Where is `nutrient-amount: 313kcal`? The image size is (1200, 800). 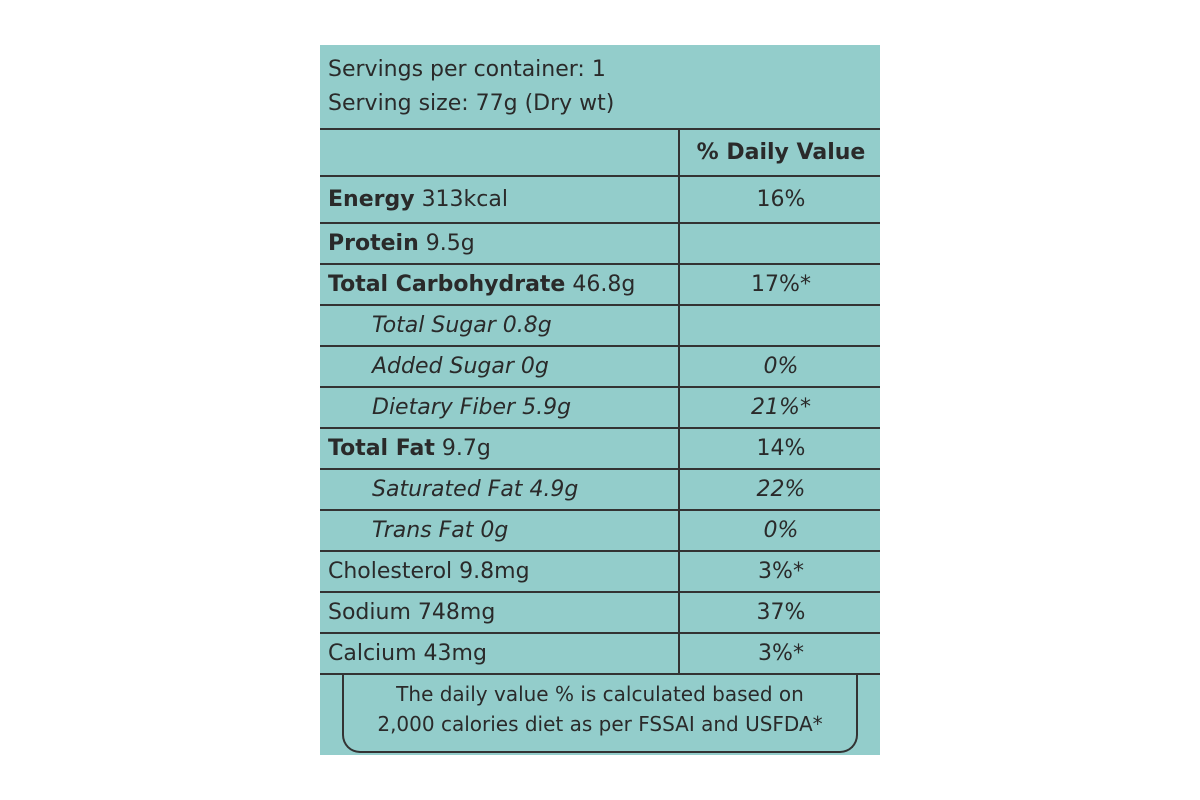
nutrient-amount: 313kcal is located at coordinates (464, 199).